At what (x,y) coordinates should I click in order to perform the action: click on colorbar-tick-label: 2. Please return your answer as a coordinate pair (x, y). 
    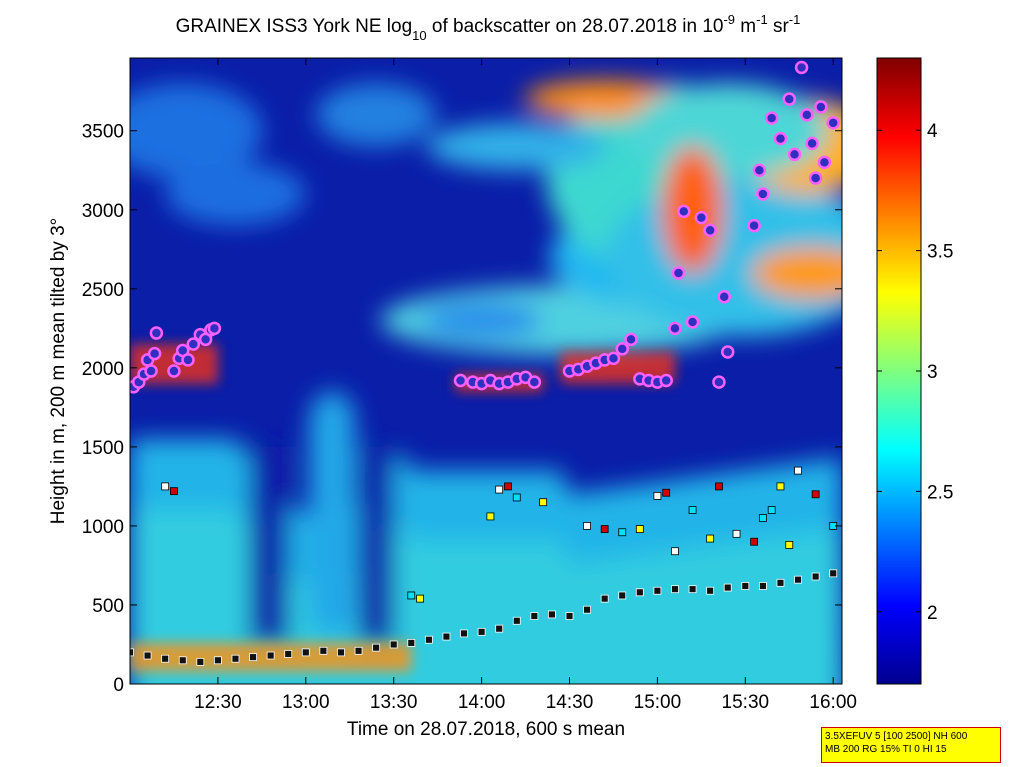
    Looking at the image, I should click on (932, 613).